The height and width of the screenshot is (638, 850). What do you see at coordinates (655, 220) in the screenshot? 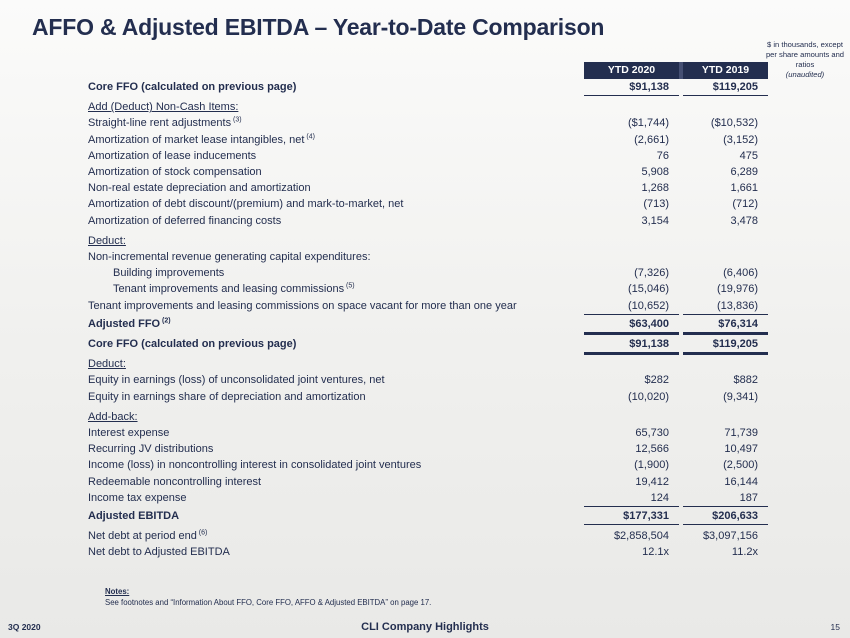
I see `value-ytd-2020: 3,154` at bounding box center [655, 220].